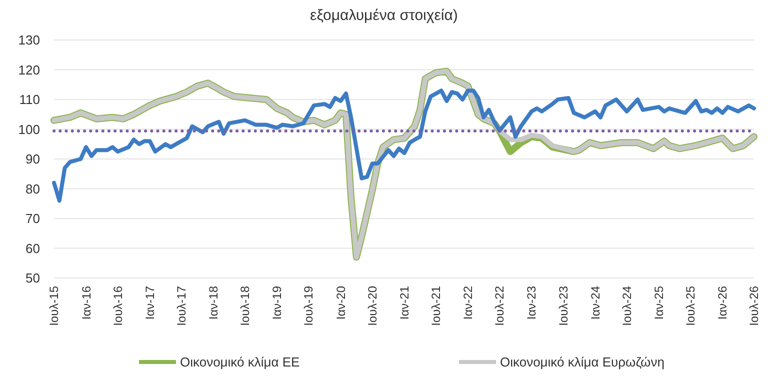 Image resolution: width=768 pixels, height=384 pixels. I want to click on x-tick-label: Ιουλ-19, so click(309, 306).